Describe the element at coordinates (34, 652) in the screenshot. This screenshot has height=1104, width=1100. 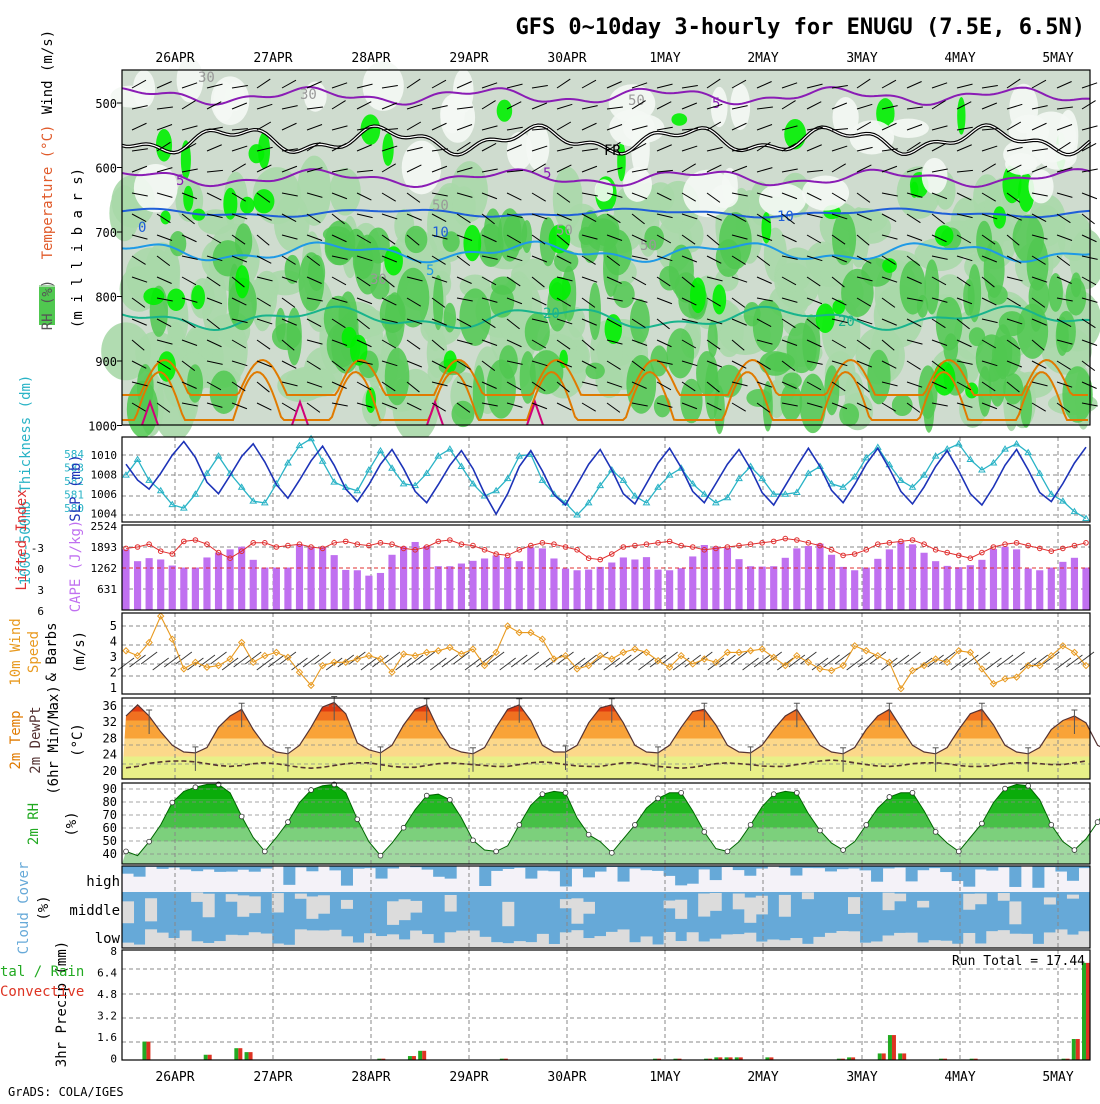
I see `ylabel-wind10-2: Speed` at that location.